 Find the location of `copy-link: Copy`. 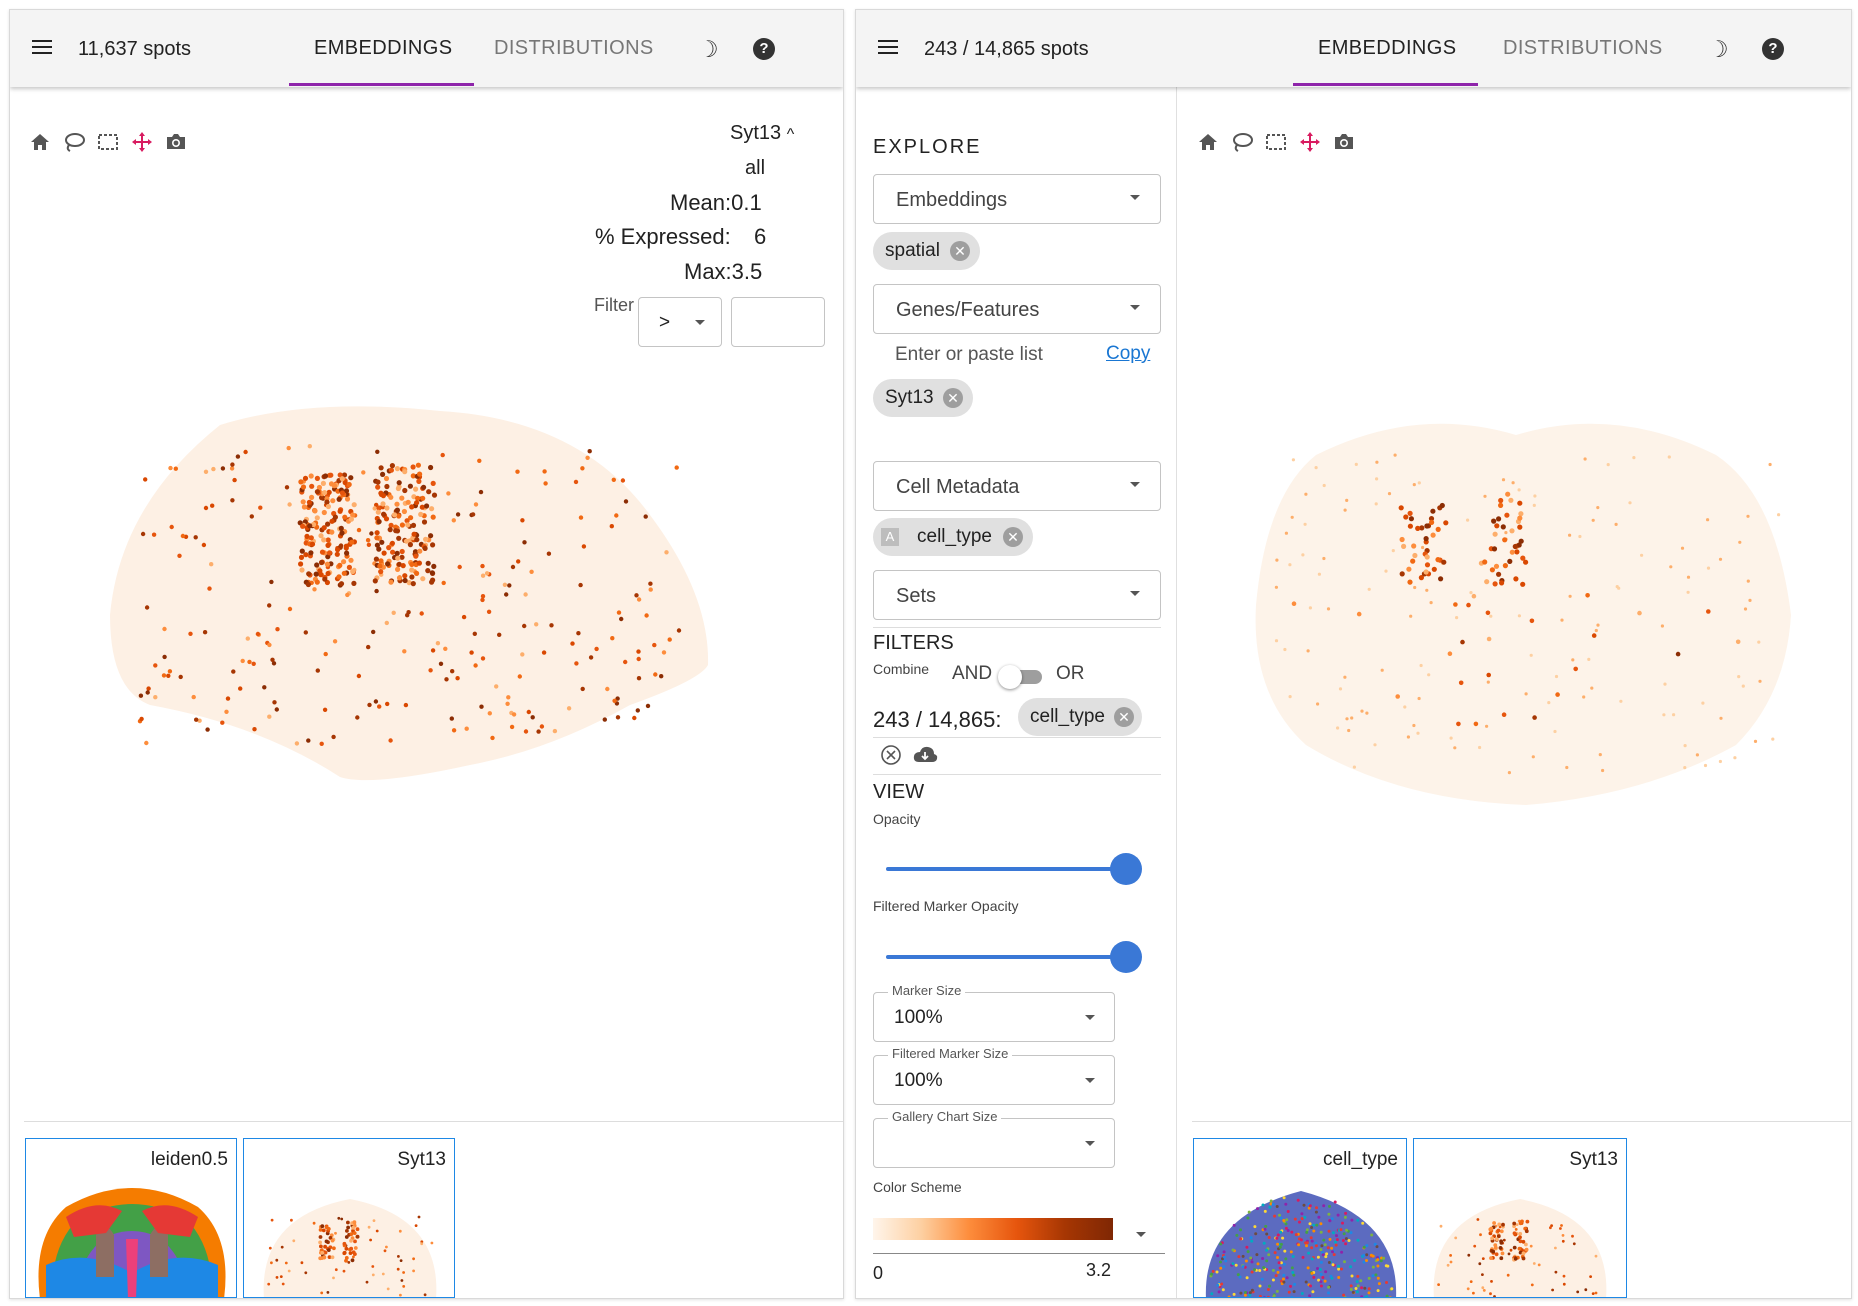

copy-link: Copy is located at coordinates (1128, 353).